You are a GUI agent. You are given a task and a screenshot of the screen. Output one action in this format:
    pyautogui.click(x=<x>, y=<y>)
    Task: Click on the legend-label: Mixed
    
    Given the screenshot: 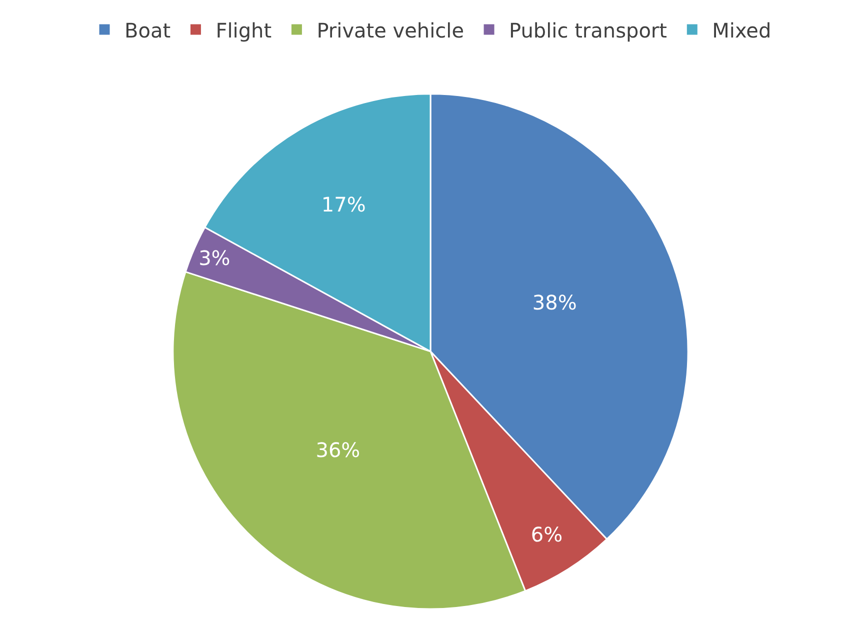 What is the action you would take?
    pyautogui.click(x=742, y=30)
    